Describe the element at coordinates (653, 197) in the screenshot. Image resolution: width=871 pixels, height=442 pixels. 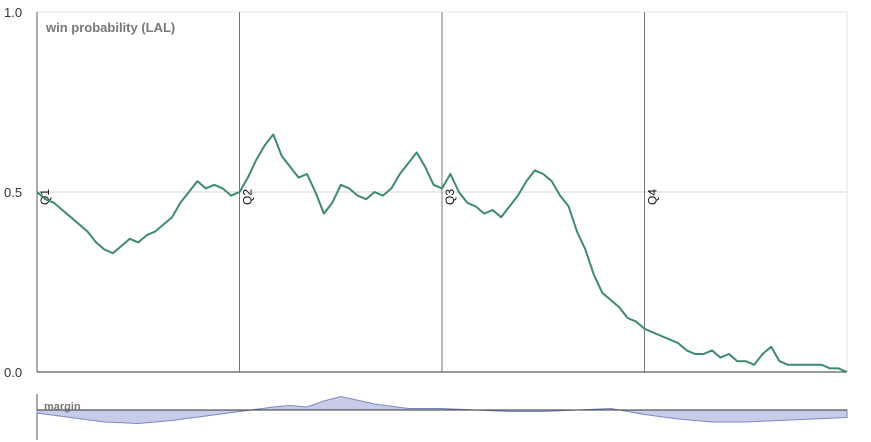
I see `quarter-label-q4: Q4` at that location.